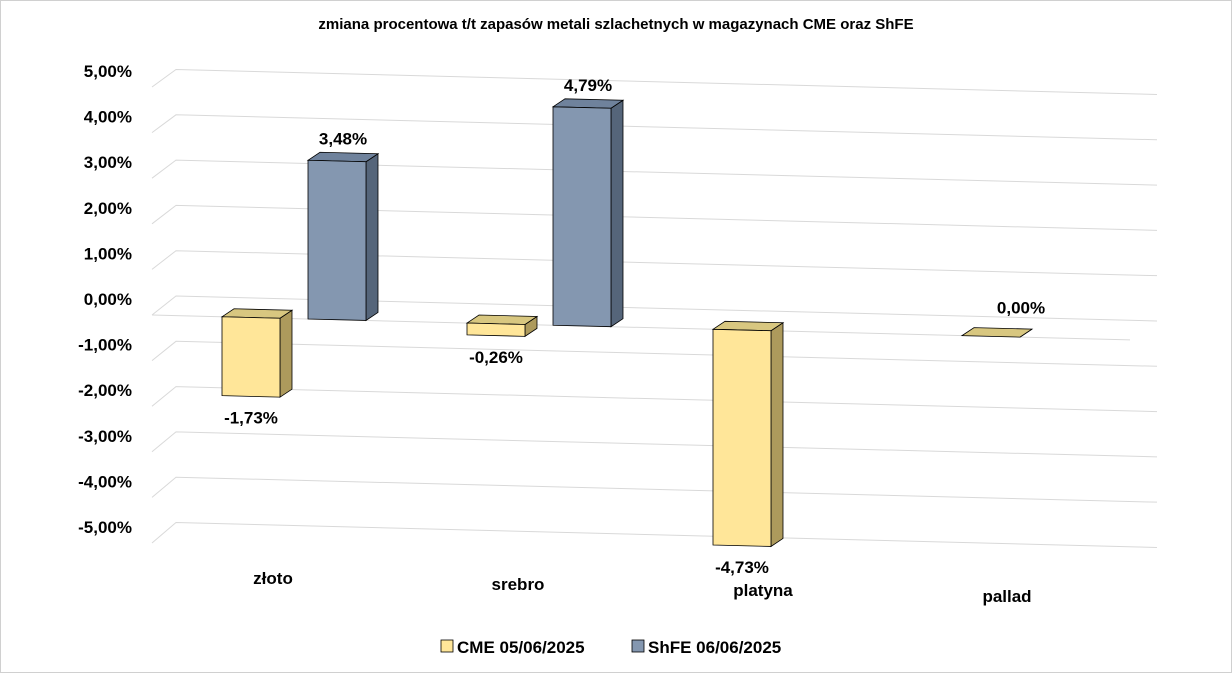  What do you see at coordinates (108, 253) in the screenshot?
I see `y-tick-label: 1,00%` at bounding box center [108, 253].